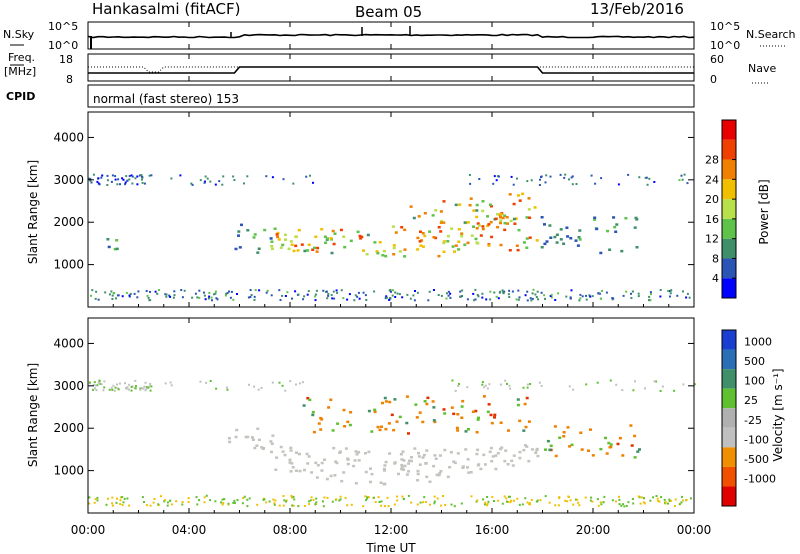 The width and height of the screenshot is (800, 554). I want to click on velocity-colorbar: 1000 500 100 25 -25 -100 -500 -1000, so click(748, 418).